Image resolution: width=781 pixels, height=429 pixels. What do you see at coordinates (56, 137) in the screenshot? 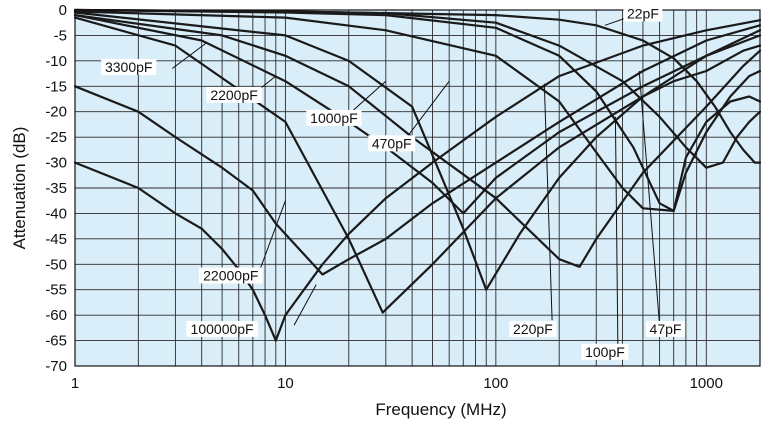
I see `y-tick-label: -25` at bounding box center [56, 137].